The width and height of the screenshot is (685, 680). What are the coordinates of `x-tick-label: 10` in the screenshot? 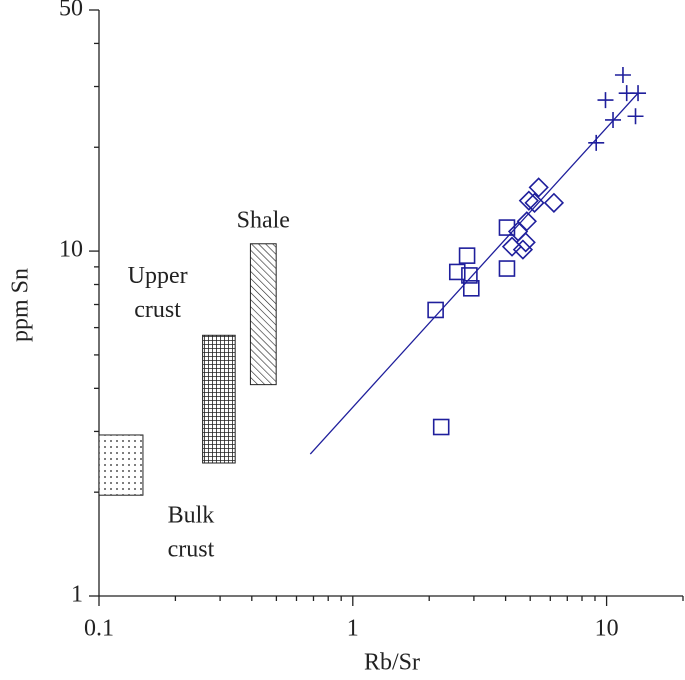 It's located at (607, 629).